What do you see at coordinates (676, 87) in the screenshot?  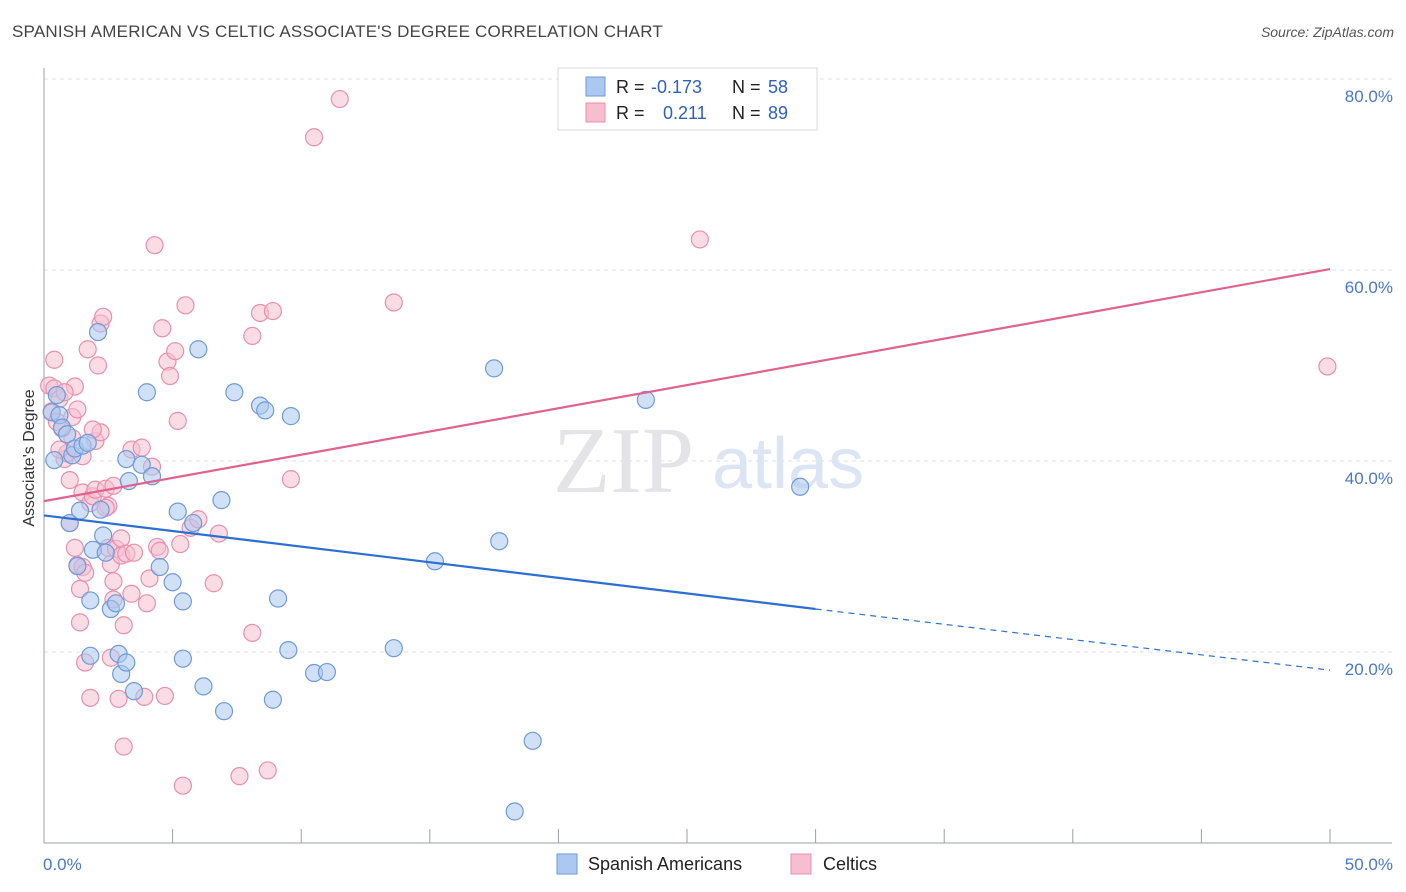 I see `legend-r-value: -0.173` at bounding box center [676, 87].